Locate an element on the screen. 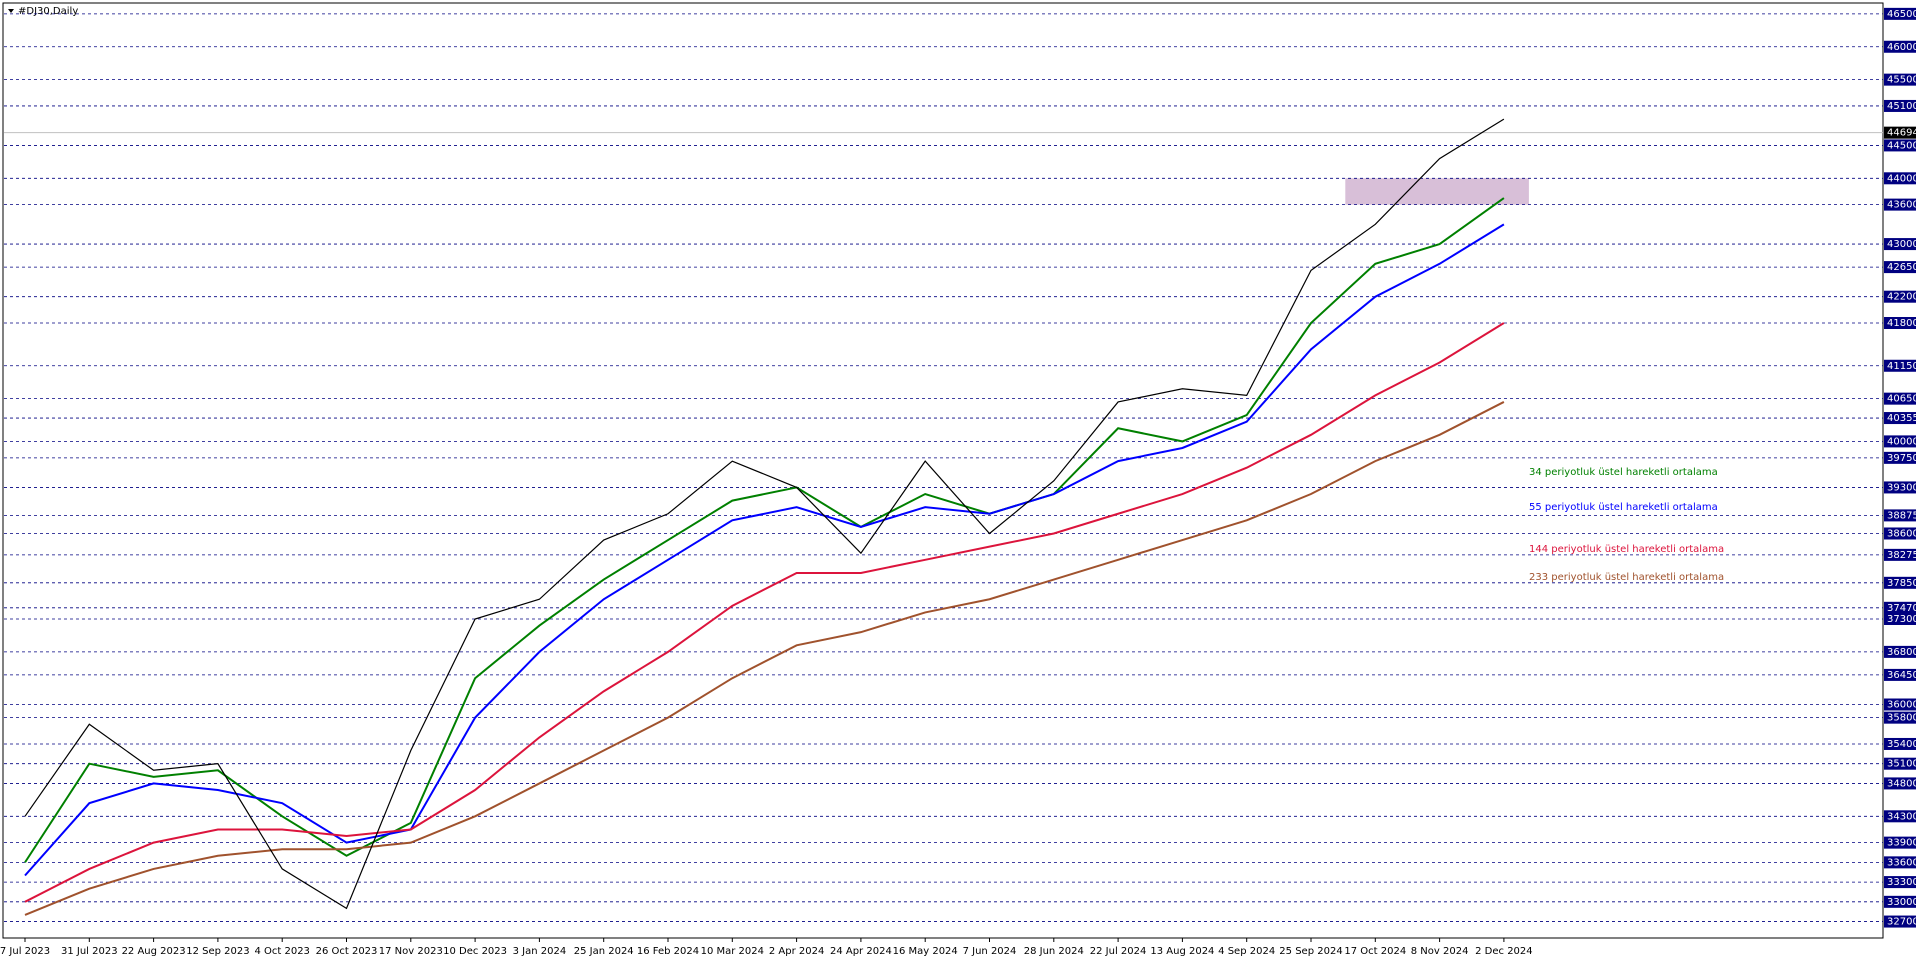 The height and width of the screenshot is (963, 1916). x-tick-label: 4 Sep 2024 is located at coordinates (1246, 951).